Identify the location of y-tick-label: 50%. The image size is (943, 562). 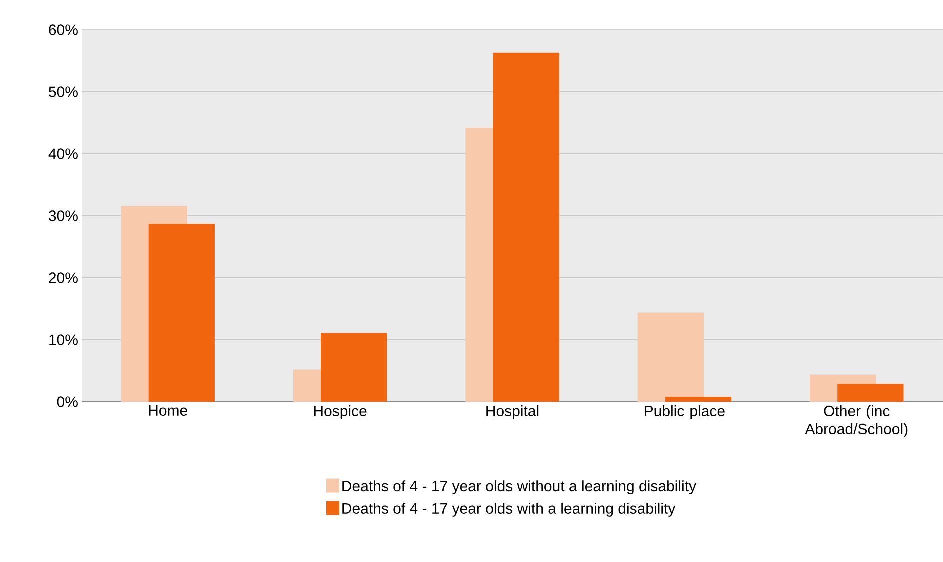
(63, 92).